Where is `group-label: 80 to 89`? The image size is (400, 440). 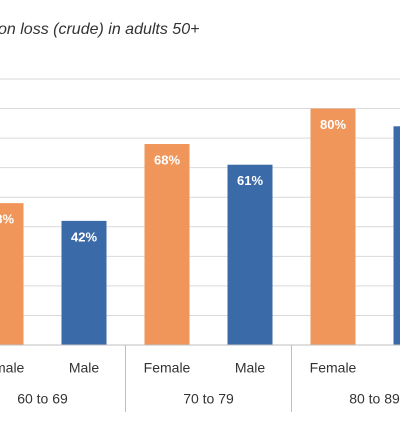
group-label: 80 to 89 is located at coordinates (374, 399).